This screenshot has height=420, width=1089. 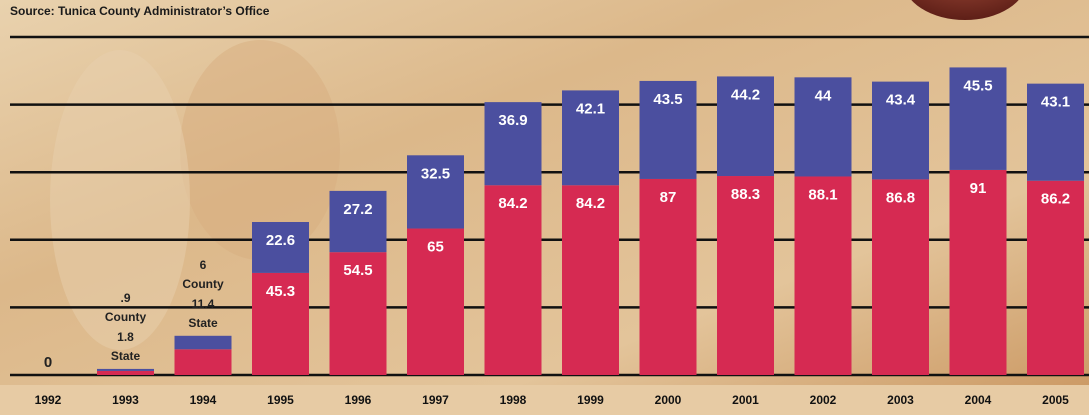 What do you see at coordinates (668, 197) in the screenshot?
I see `value-label: 87` at bounding box center [668, 197].